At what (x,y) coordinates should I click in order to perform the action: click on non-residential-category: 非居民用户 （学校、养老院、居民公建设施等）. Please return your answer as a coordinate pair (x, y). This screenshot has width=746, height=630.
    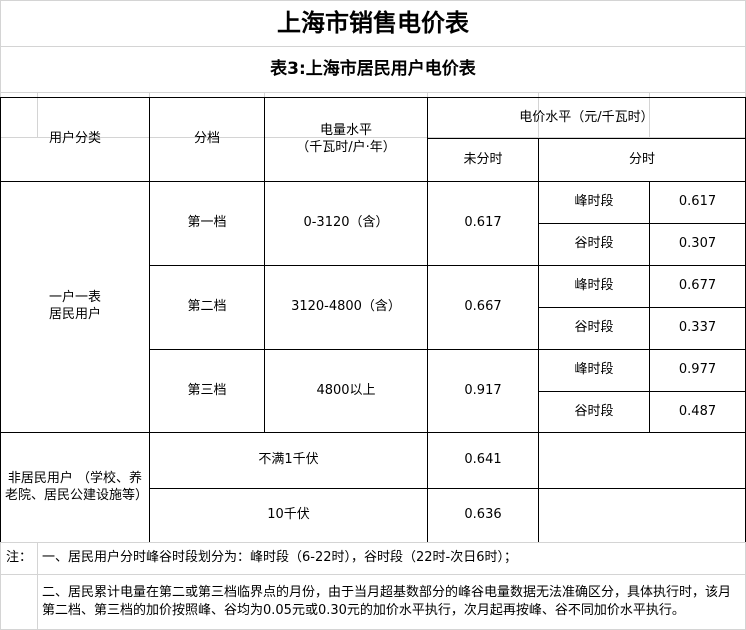
    Looking at the image, I should click on (75, 487).